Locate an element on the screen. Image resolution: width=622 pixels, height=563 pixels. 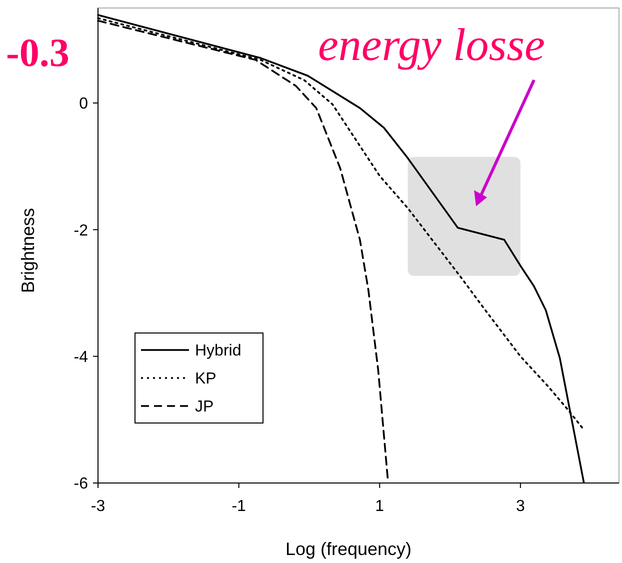
annotation: energy losse is located at coordinates (431, 44).